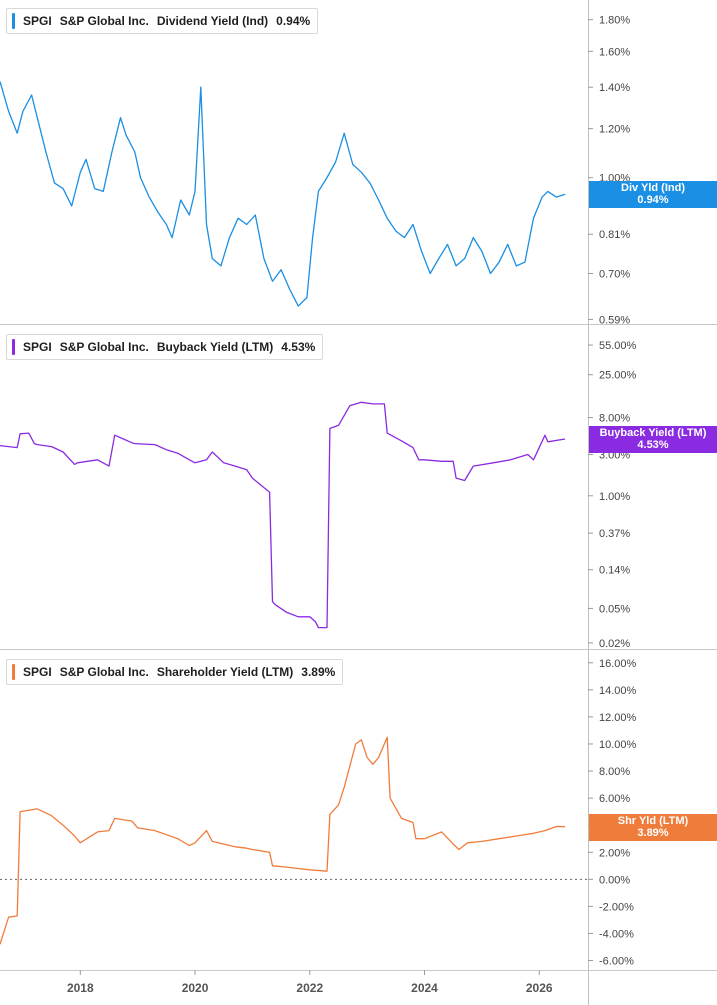 The height and width of the screenshot is (1005, 717). Describe the element at coordinates (614, 497) in the screenshot. I see `y-tick-label: 1.00%` at that location.